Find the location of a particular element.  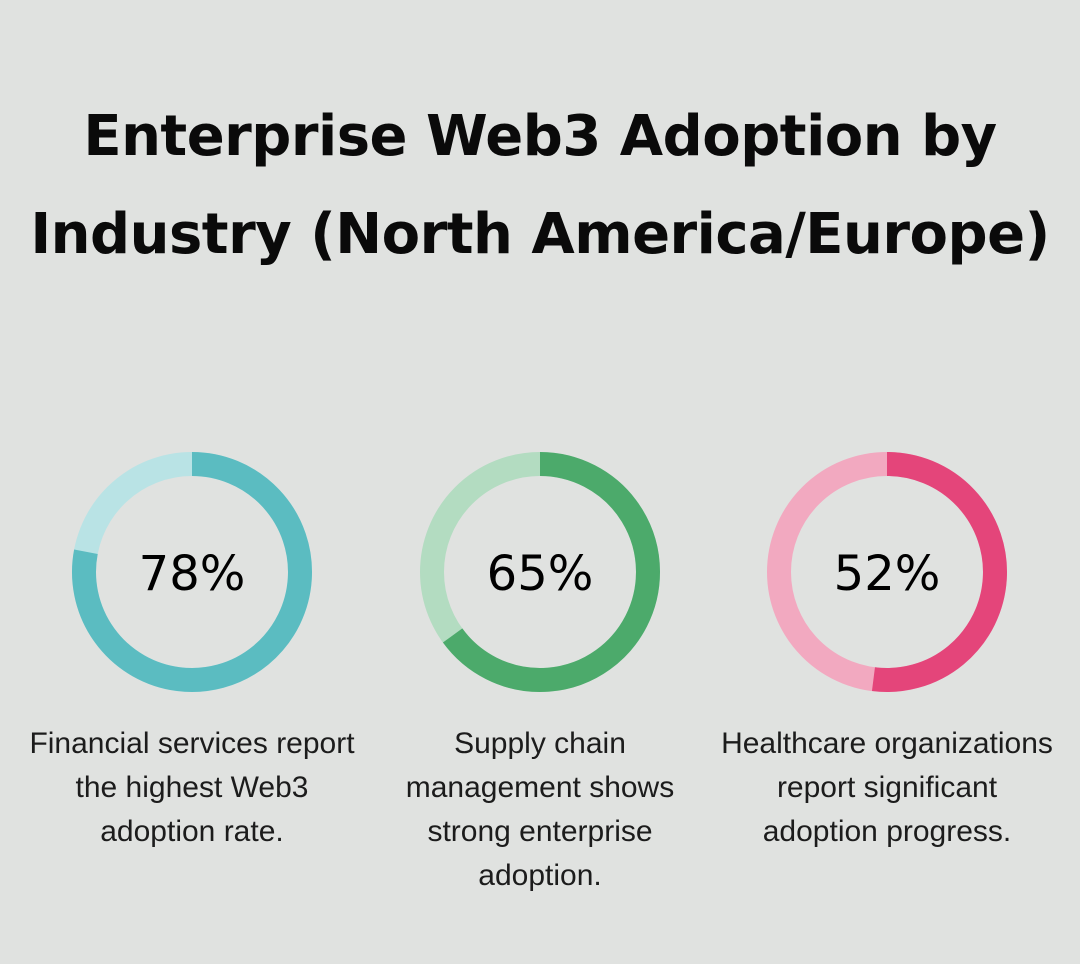

donut-chart: 78% is located at coordinates (192, 572).